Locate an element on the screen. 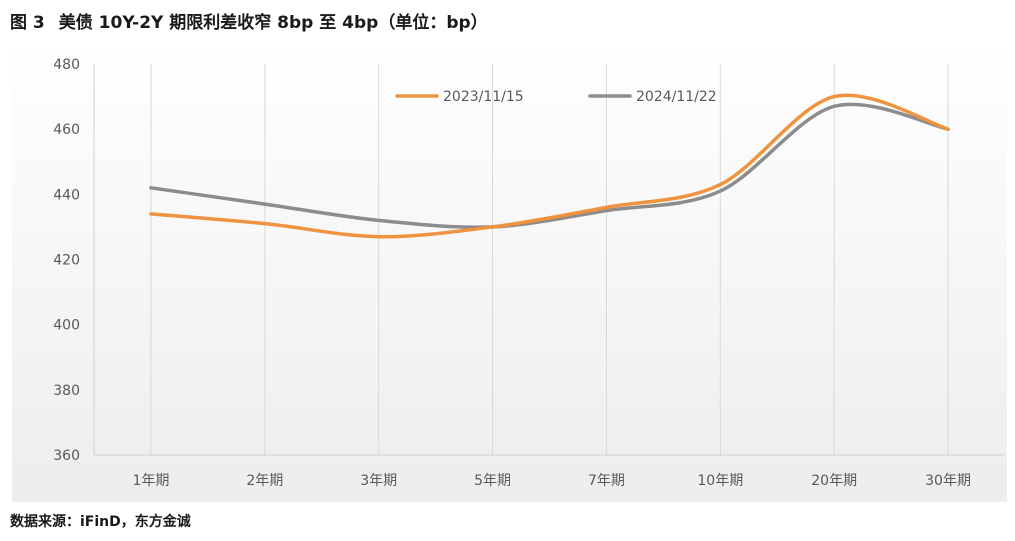 The height and width of the screenshot is (541, 1015). figure-title-text: 美债 10Y-2Y 期限利差收窄 8bp 至 4bp（单位：bp） is located at coordinates (273, 23).